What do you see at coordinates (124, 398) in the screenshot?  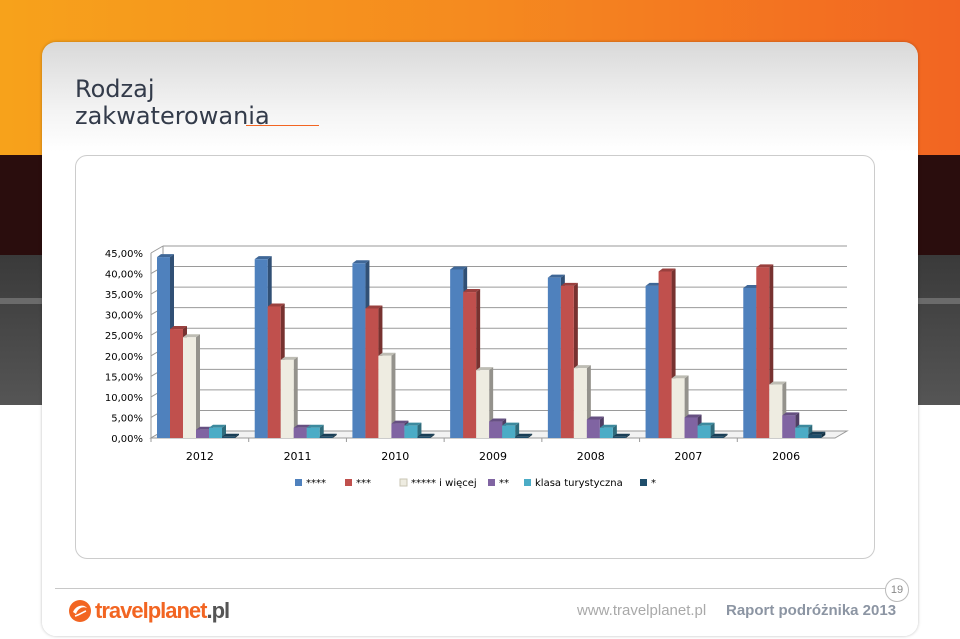 I see `y-tick-label: 10,00%` at bounding box center [124, 398].